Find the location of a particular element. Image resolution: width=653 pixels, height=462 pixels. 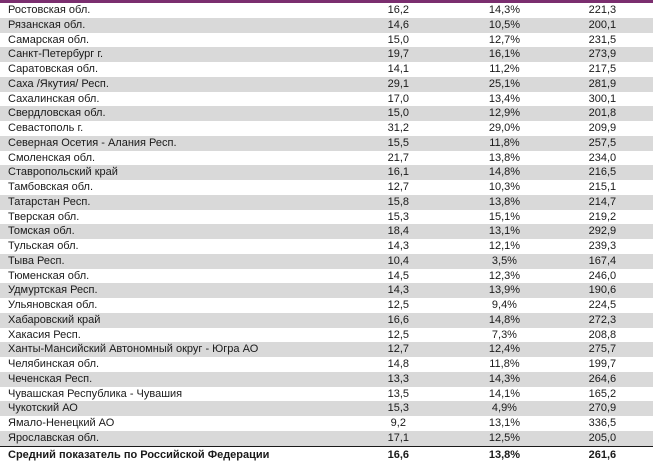

region-total-cell: 221,3 is located at coordinates (602, 10).